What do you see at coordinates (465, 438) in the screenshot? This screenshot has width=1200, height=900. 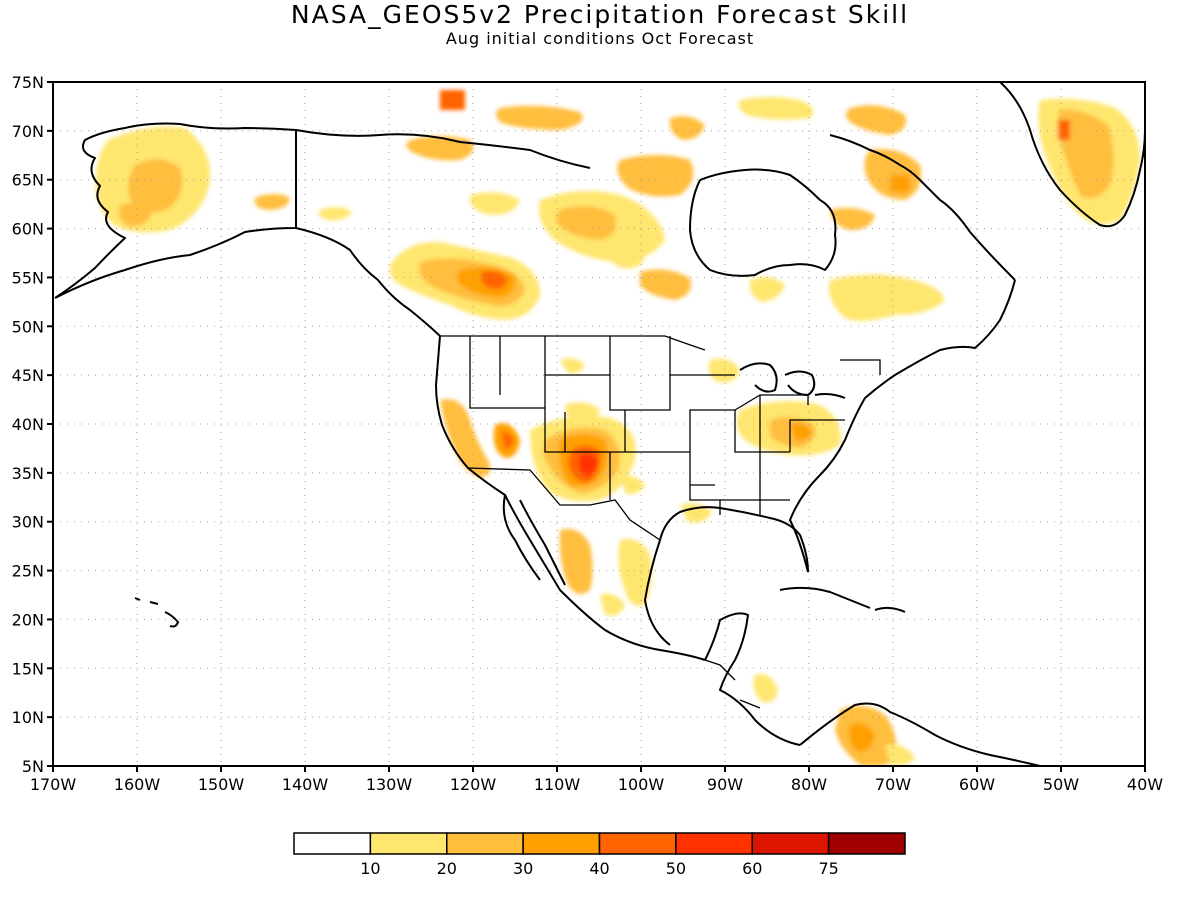 I see `skill-area-california` at bounding box center [465, 438].